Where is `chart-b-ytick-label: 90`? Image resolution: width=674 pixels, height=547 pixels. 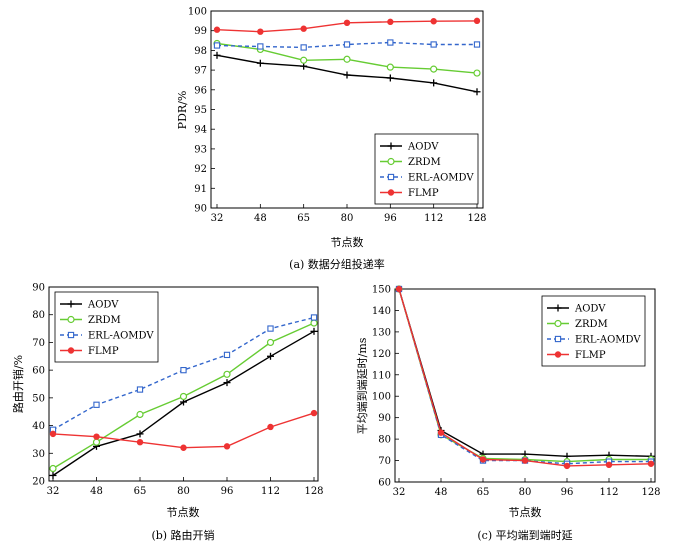
chart-b-ytick-label: 90 is located at coordinates (38, 288).